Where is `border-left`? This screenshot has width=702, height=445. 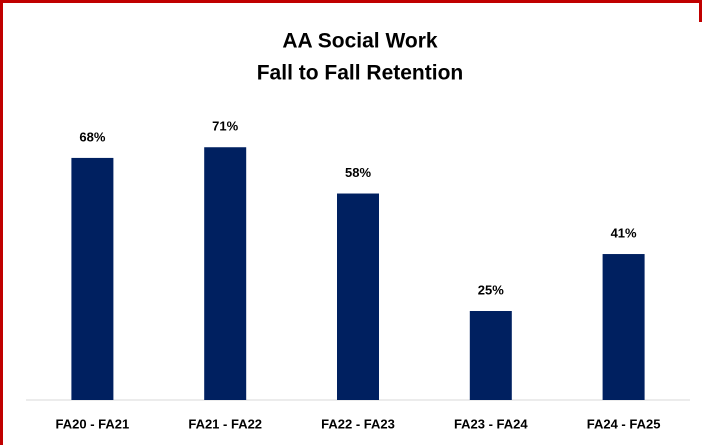 border-left is located at coordinates (1, 222).